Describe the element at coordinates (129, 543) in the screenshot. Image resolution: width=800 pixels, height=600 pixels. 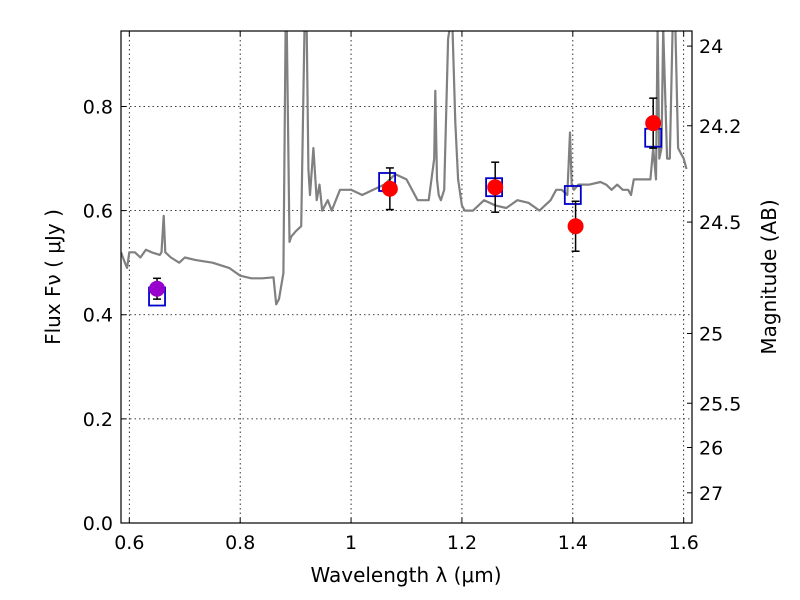
I see `x-tick-label: 0.6` at that location.